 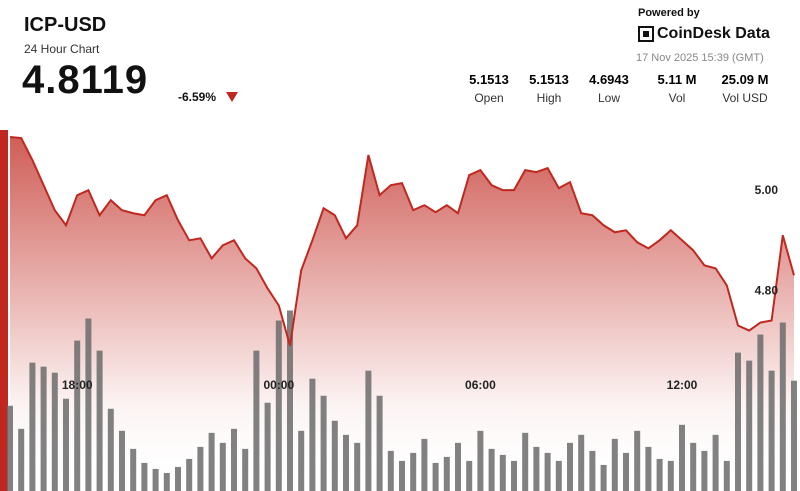 What do you see at coordinates (549, 88) in the screenshot?
I see `stat: 5.1513 High` at bounding box center [549, 88].